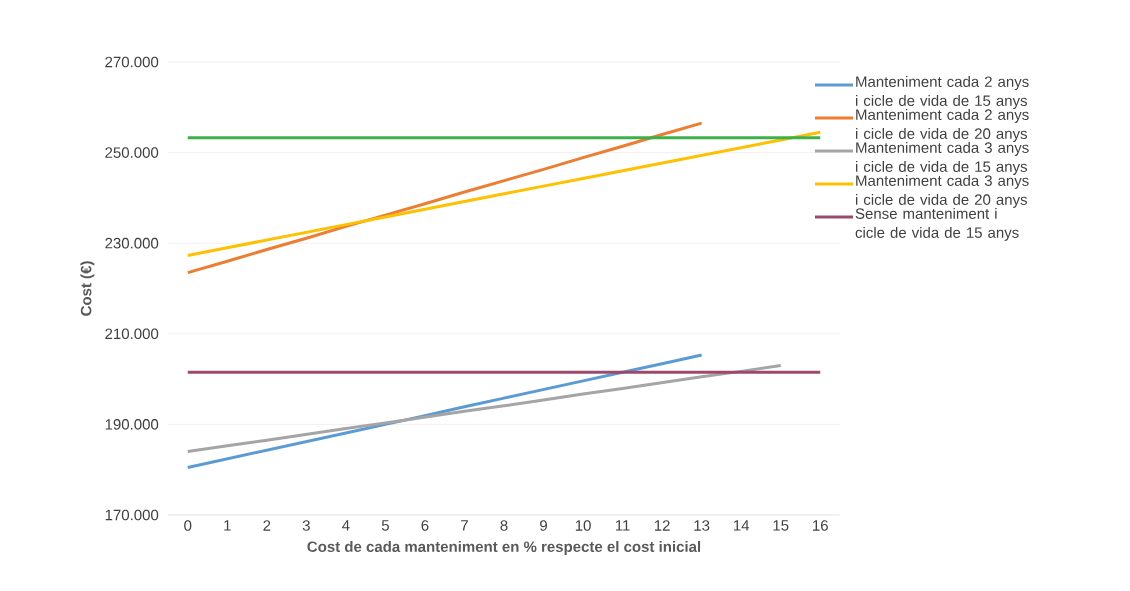 The image size is (1130, 591). I want to click on x-tick-label: 5, so click(385, 525).